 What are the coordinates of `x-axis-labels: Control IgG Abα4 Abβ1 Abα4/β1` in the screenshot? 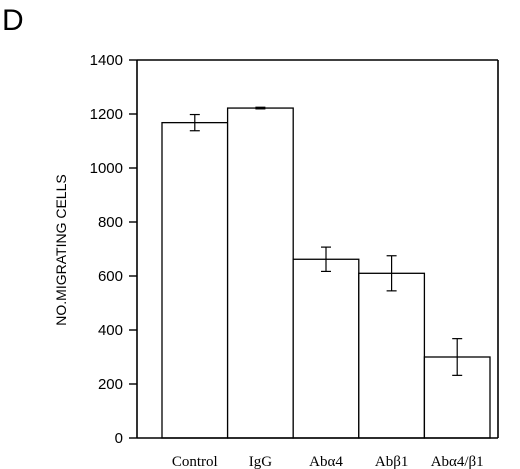 It's located at (328, 461).